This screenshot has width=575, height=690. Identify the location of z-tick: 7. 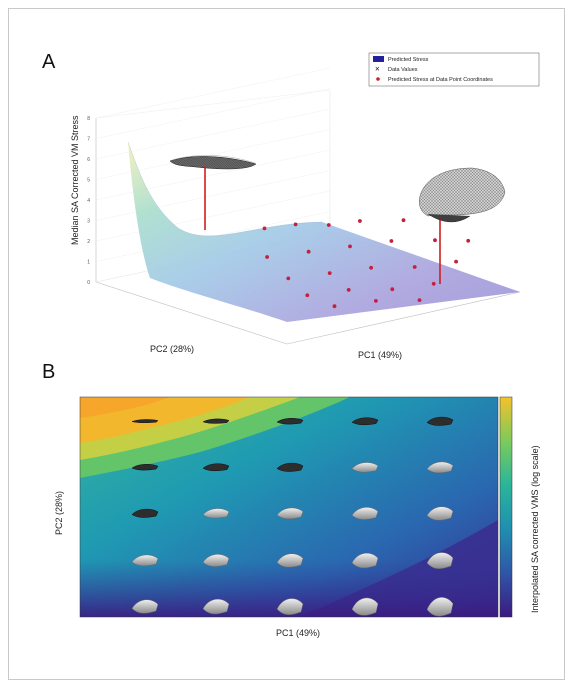
(88, 140).